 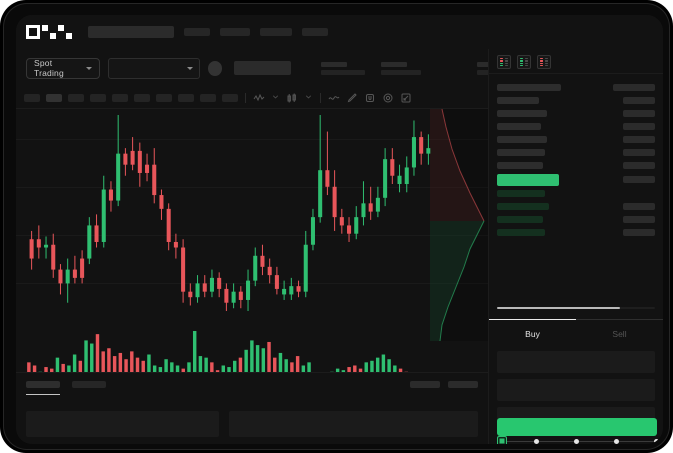 What do you see at coordinates (559, 308) in the screenshot?
I see `orderbook-scrollbar-thumb` at bounding box center [559, 308].